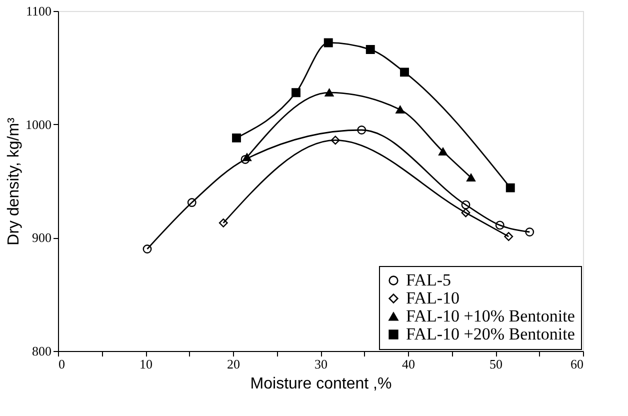  What do you see at coordinates (429, 280) in the screenshot?
I see `legend-label: FAL-5` at bounding box center [429, 280].